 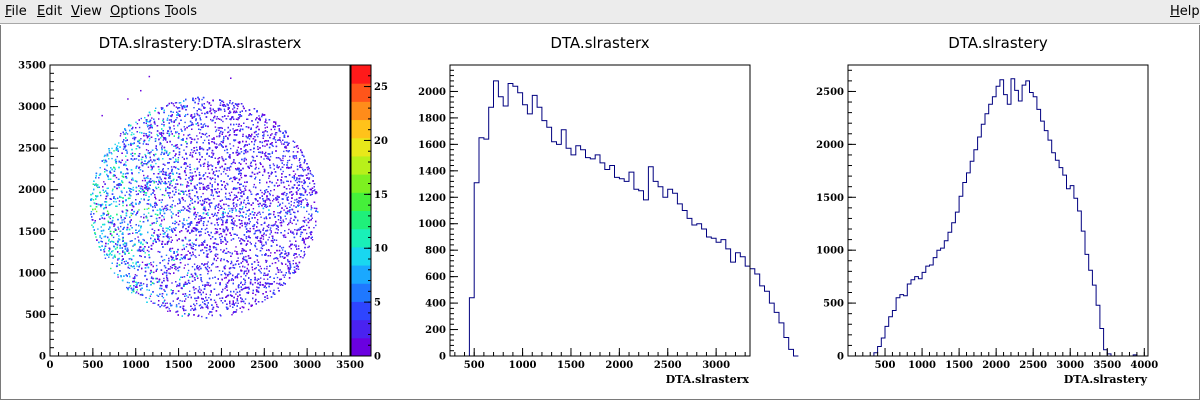 I want to click on menu-file: File, so click(x=16, y=11).